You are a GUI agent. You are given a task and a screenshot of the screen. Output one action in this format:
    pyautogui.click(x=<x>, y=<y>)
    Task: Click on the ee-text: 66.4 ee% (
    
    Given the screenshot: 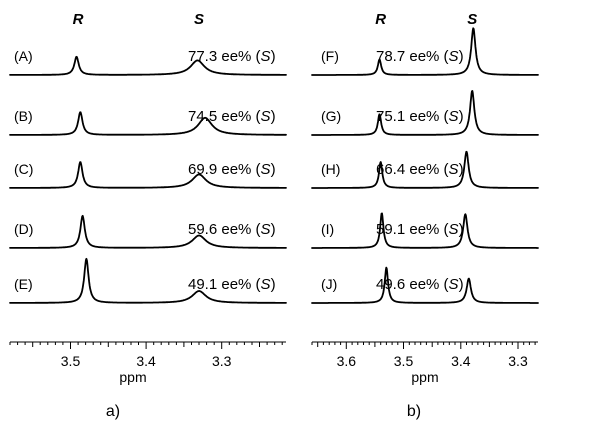 What is the action you would take?
    pyautogui.click(x=412, y=169)
    